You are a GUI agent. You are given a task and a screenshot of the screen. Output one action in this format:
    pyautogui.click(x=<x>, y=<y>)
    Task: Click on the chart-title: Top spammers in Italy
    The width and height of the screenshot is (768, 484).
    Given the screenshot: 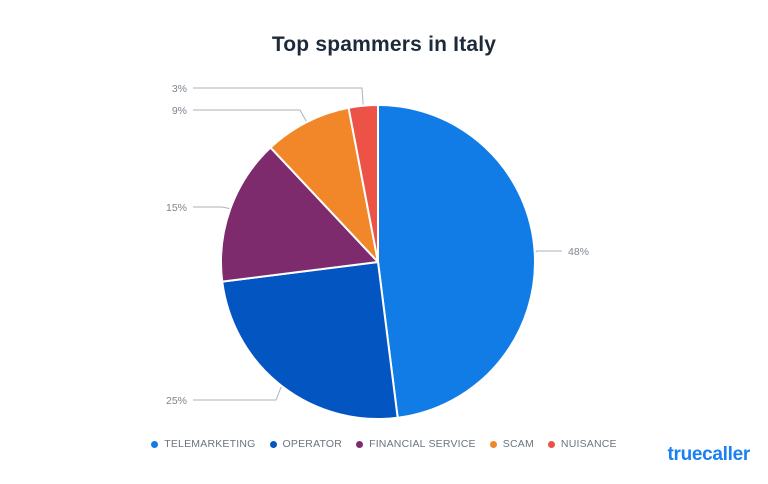 What is the action you would take?
    pyautogui.click(x=384, y=44)
    